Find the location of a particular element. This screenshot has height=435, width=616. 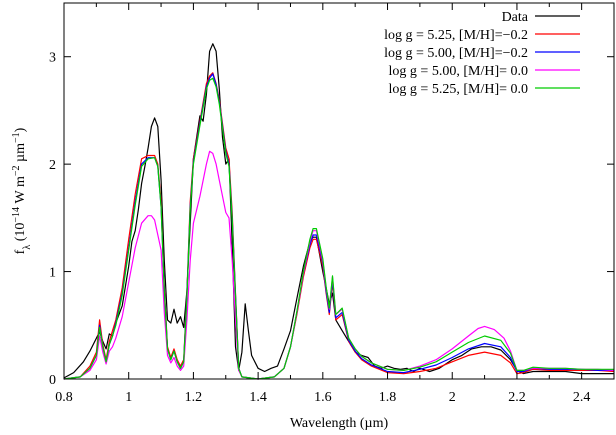

x-tick-label: 2.4 is located at coordinates (582, 397).